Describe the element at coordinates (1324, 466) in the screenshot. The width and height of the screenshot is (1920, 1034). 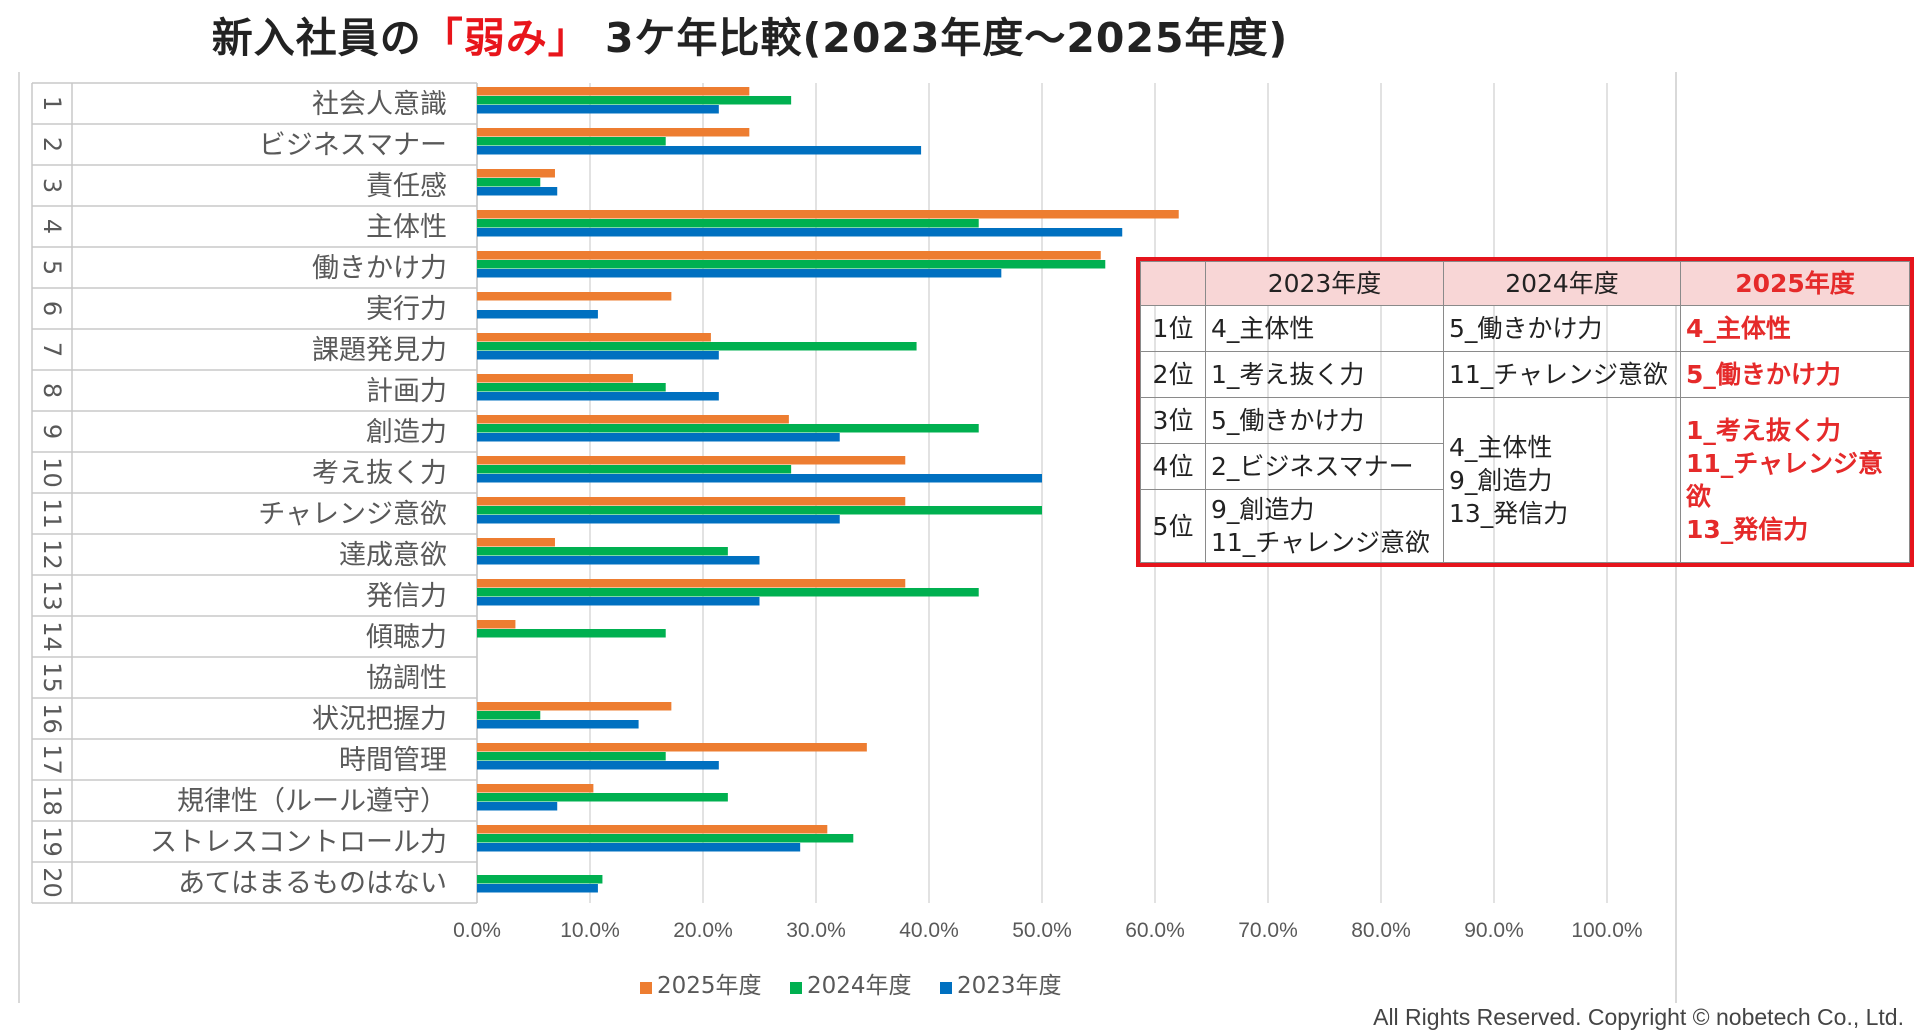
I see `rank-2023-4: 2_ビジネスマナー` at that location.